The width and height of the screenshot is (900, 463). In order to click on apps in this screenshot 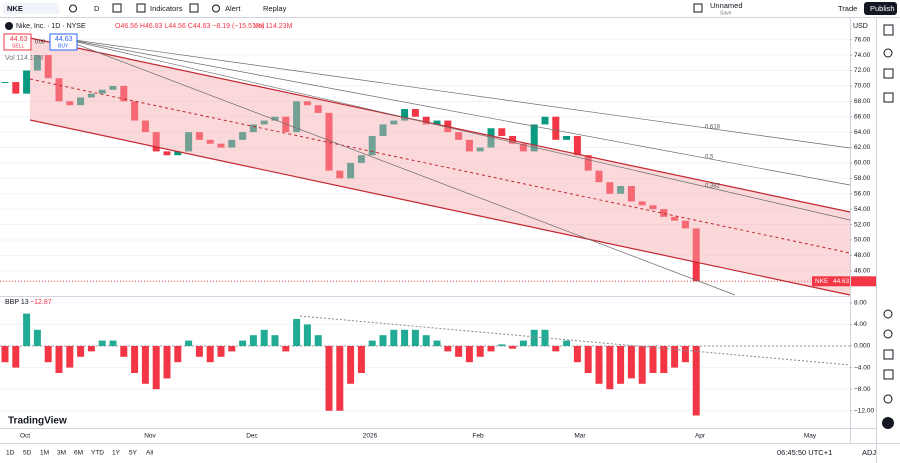, I will do `click(888, 423)`.